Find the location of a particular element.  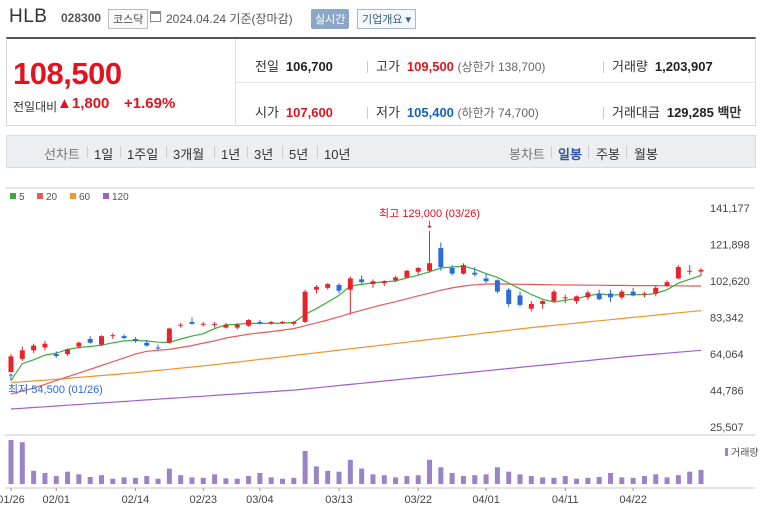

day-high: 고가 109,500 (상한가 138,700) is located at coordinates (456, 65).